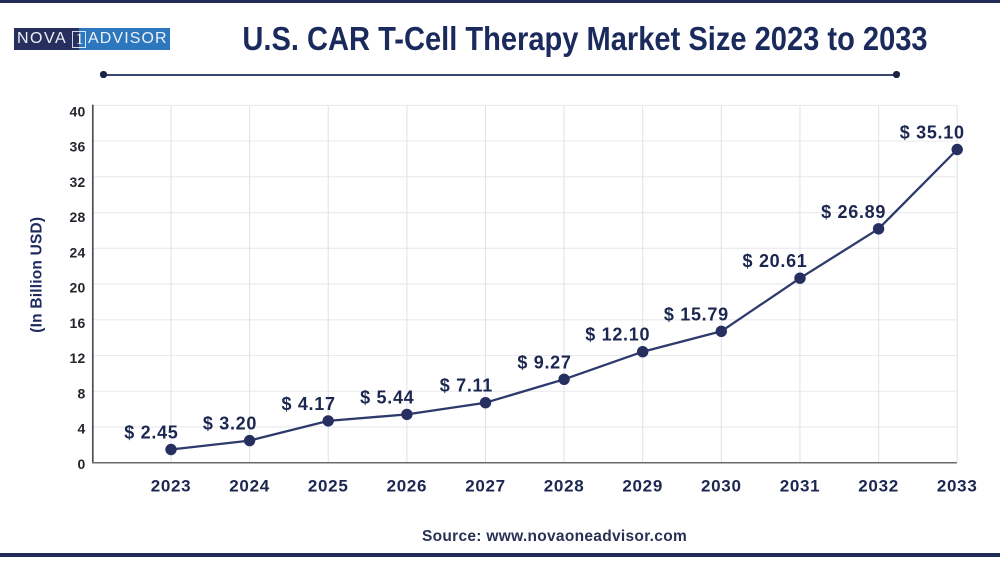 This screenshot has height=563, width=1000. What do you see at coordinates (78, 323) in the screenshot?
I see `svg-text: 16` at bounding box center [78, 323].